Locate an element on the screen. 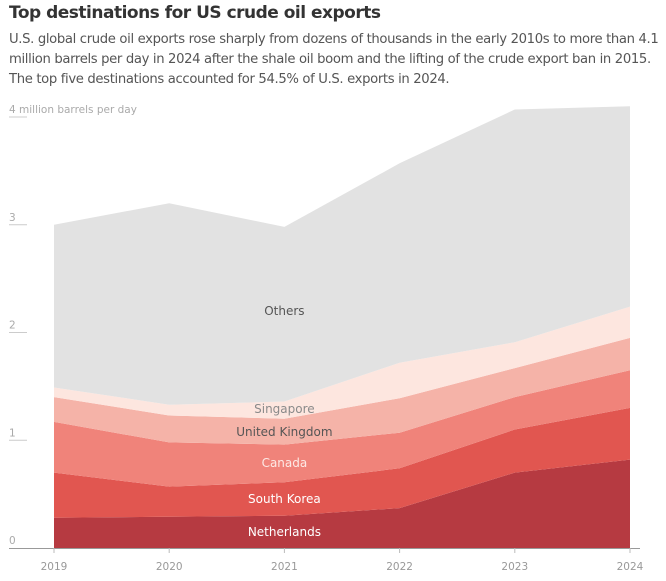  x-tick-label: 2019 is located at coordinates (54, 567).